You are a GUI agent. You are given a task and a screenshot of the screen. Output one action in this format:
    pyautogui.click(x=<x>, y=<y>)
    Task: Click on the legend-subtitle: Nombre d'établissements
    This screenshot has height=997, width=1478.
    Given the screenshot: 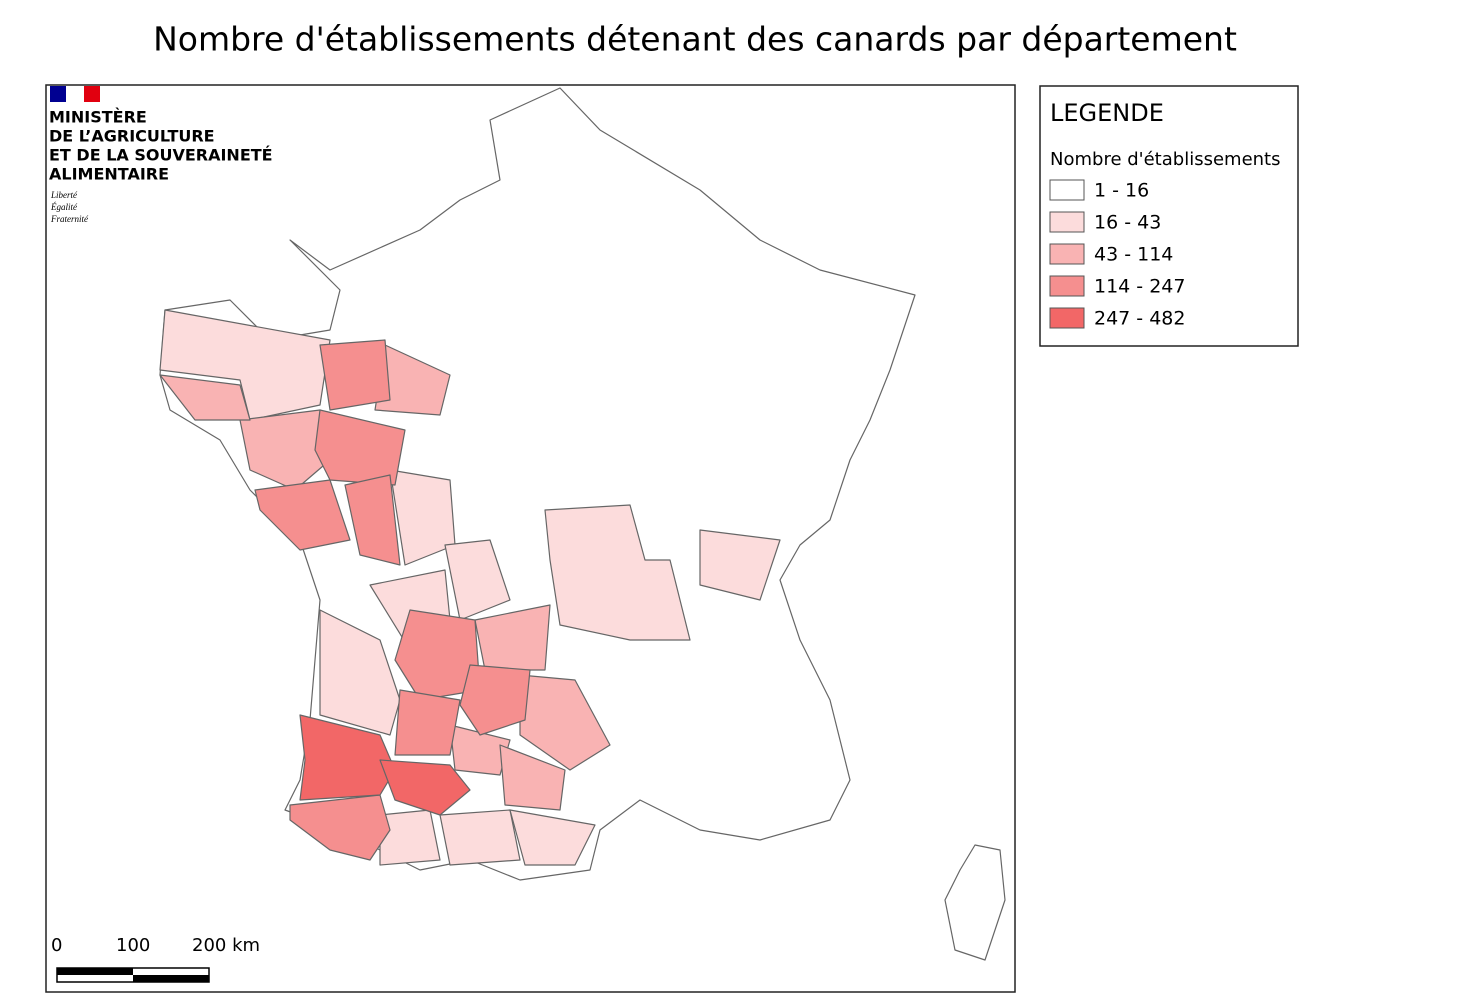 What is the action you would take?
    pyautogui.click(x=1165, y=159)
    